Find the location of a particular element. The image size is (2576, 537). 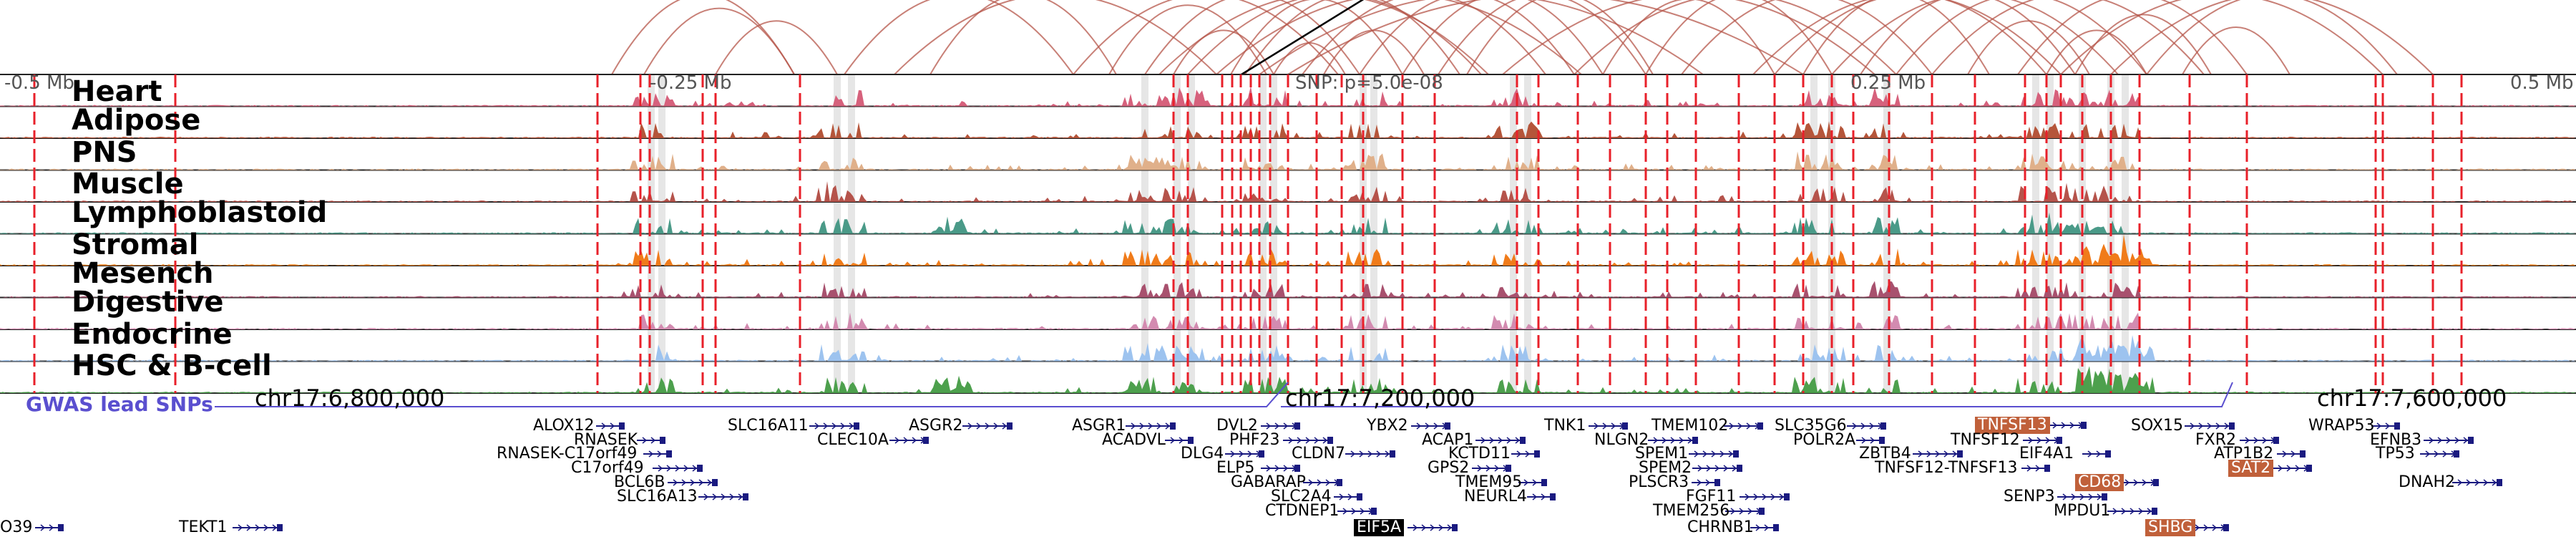

chromosome-tick-label: chr17:7,600,000 is located at coordinates (2412, 398).